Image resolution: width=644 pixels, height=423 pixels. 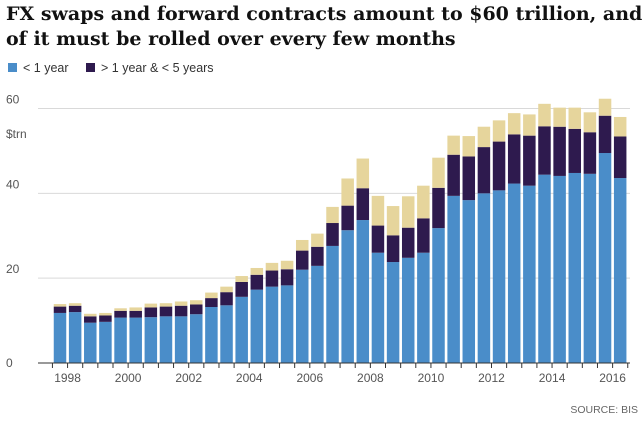 What do you see at coordinates (111, 68) in the screenshot?
I see `legend: < 1 year > 1 year & < 5 years` at bounding box center [111, 68].